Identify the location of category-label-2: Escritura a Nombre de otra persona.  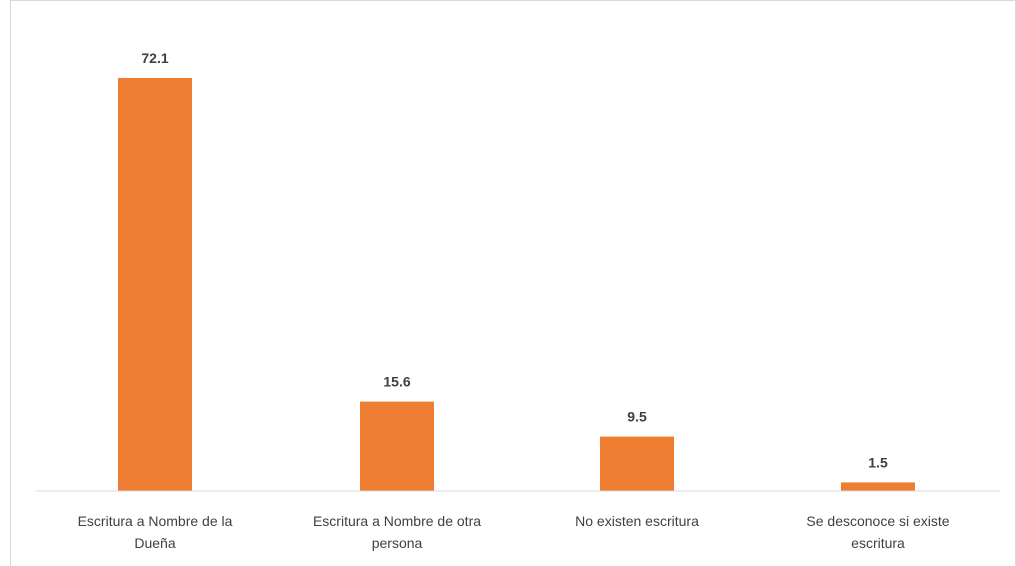
(397, 532).